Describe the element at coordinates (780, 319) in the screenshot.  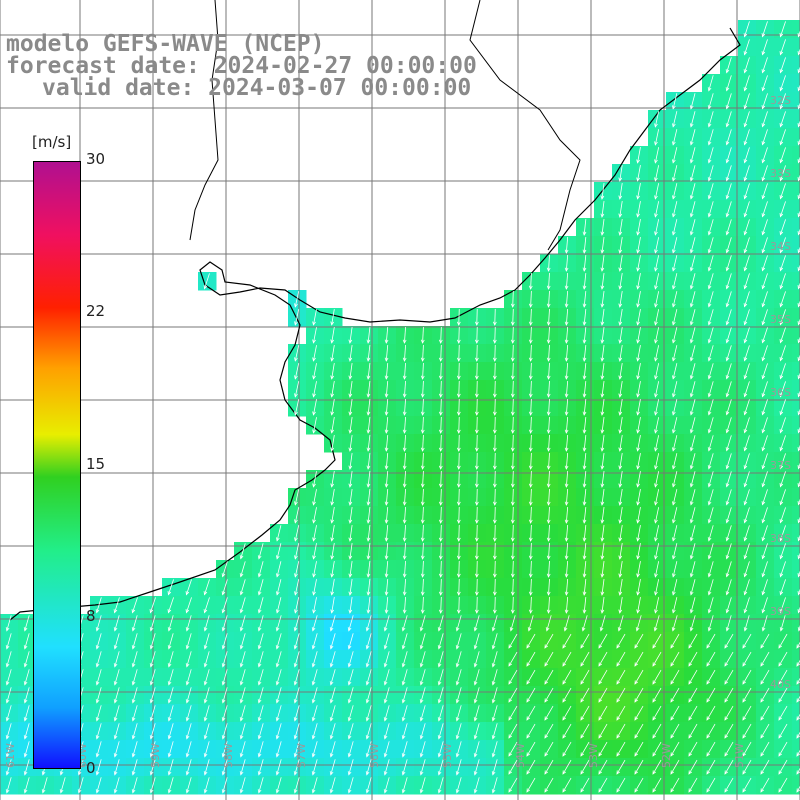
I see `latitude-label: 35S` at that location.